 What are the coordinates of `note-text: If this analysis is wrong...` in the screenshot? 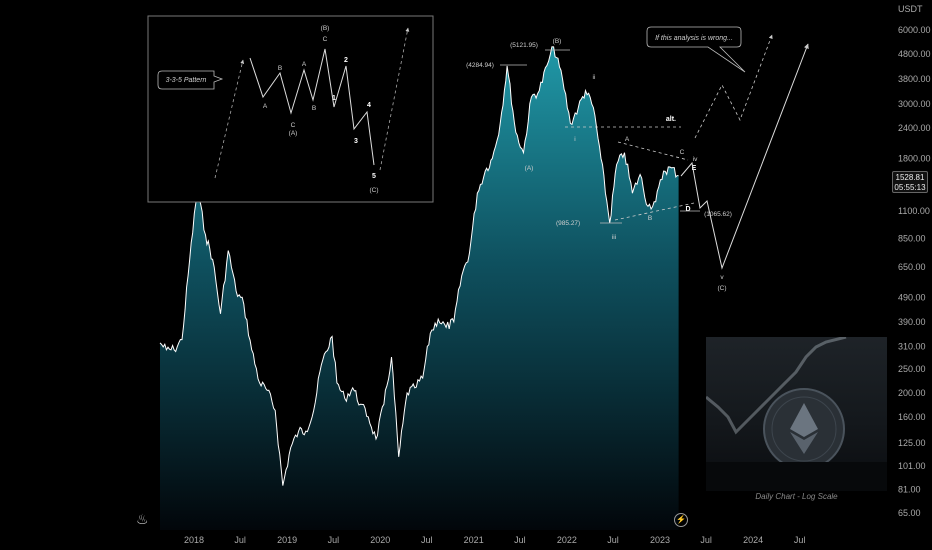 It's located at (694, 38).